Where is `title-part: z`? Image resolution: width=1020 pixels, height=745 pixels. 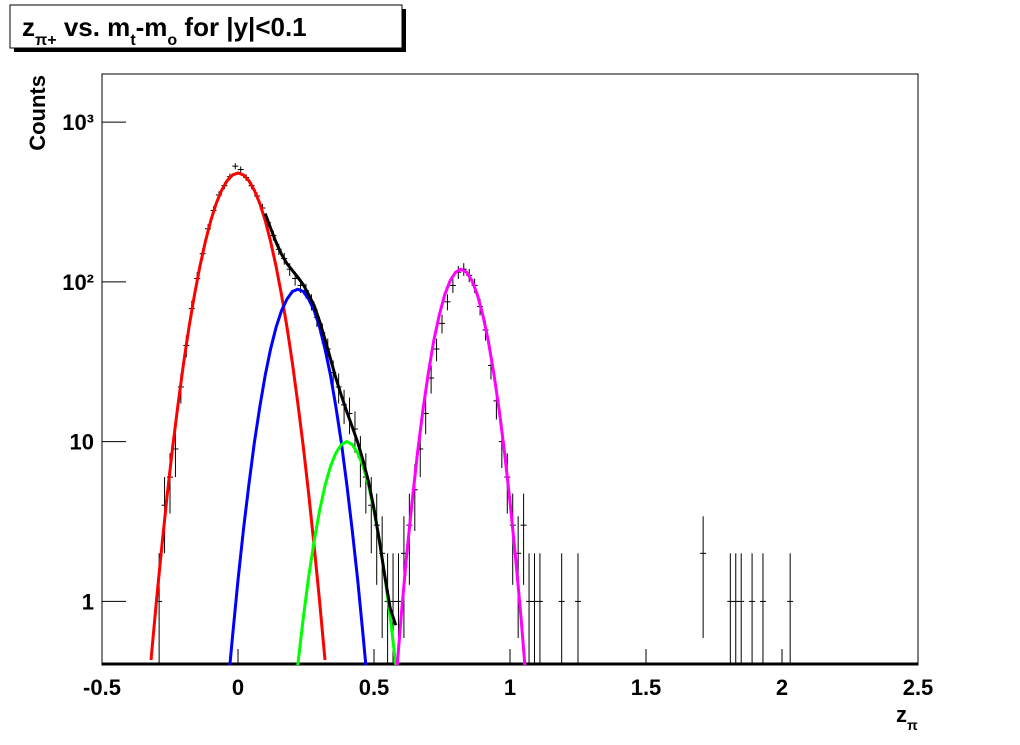 title-part: z is located at coordinates (28, 27).